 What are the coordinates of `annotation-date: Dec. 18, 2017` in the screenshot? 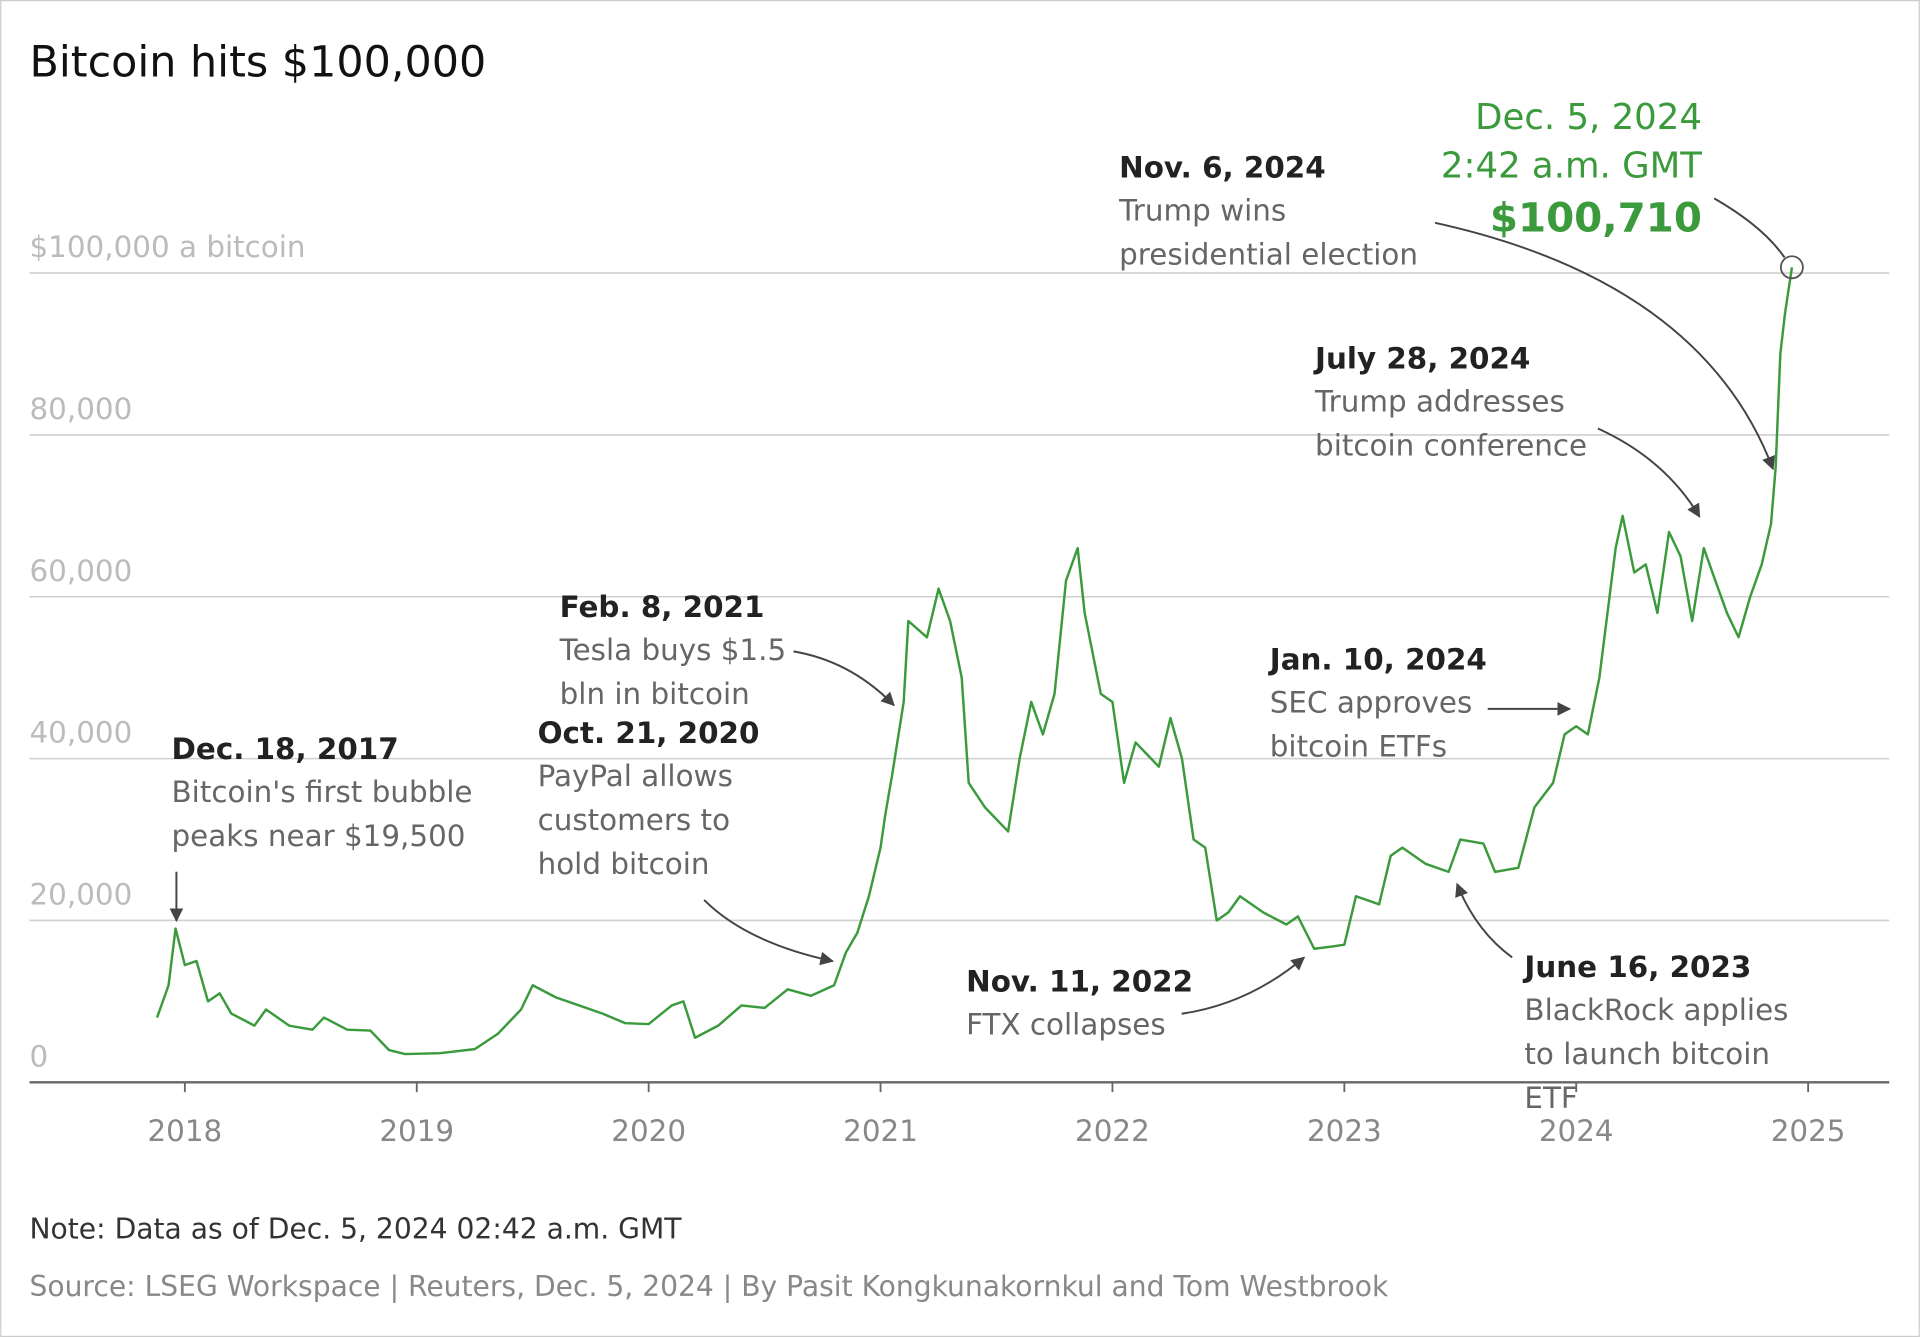 It's located at (285, 749).